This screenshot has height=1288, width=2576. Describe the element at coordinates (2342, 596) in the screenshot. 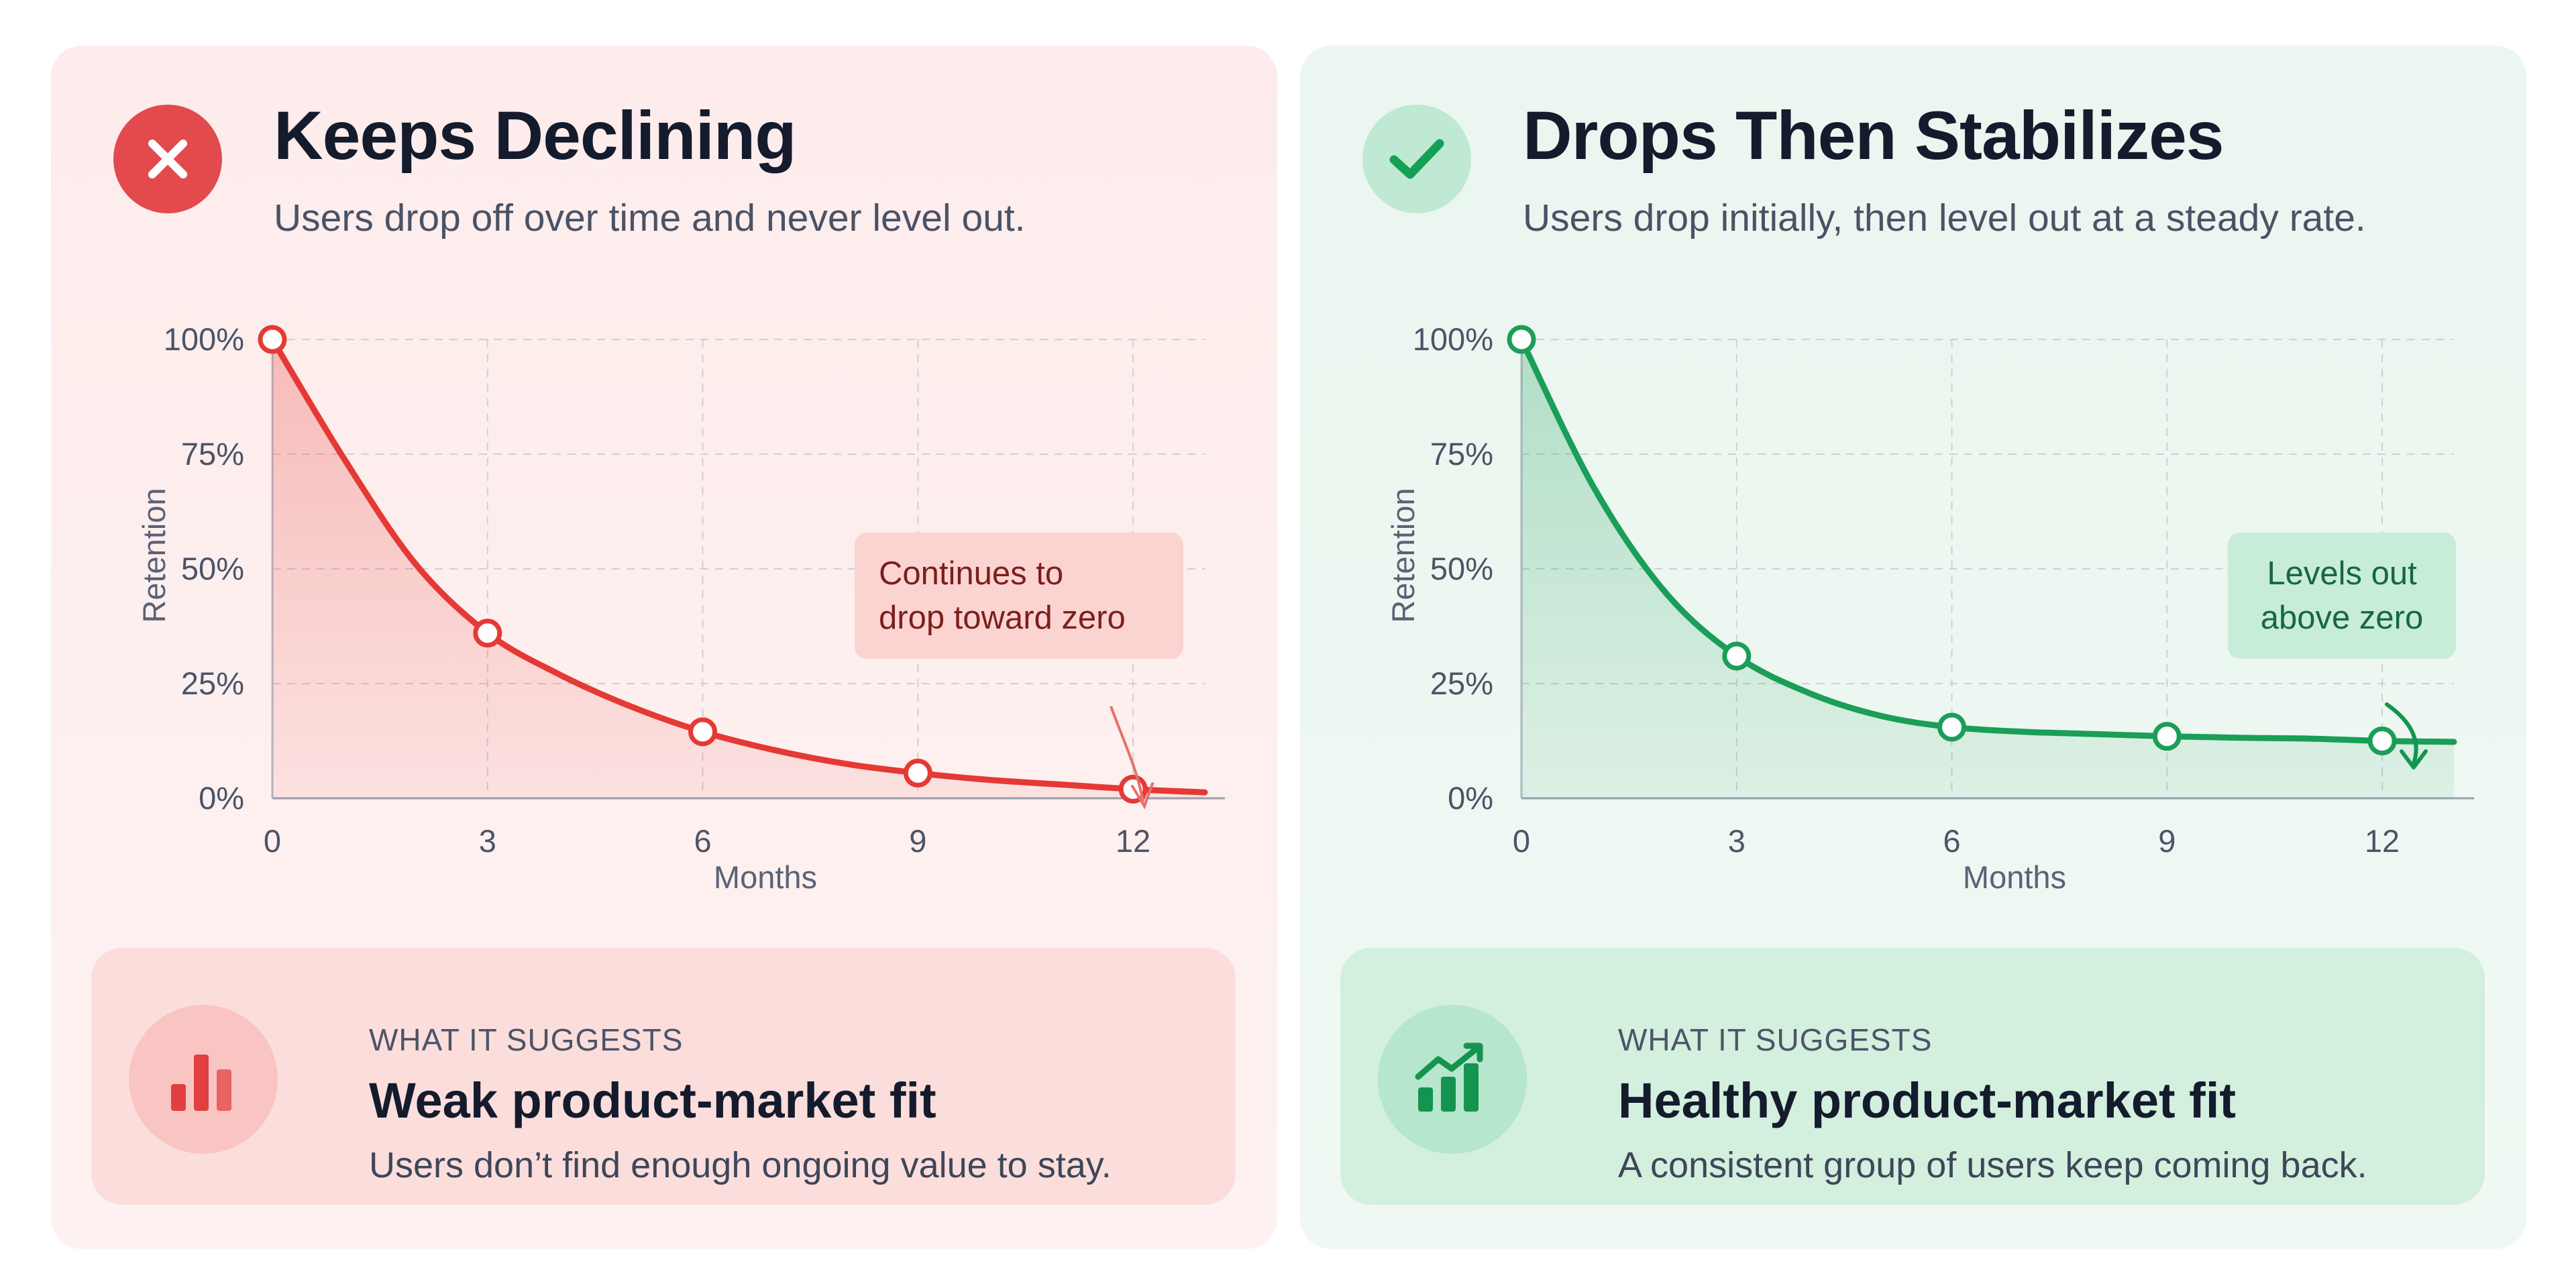

I see `chart-callout: Levels out above zero` at that location.